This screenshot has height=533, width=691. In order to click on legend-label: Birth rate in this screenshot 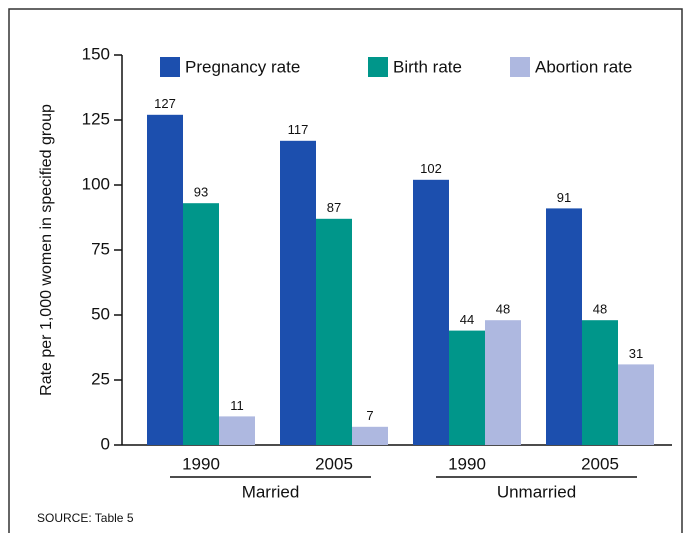, I will do `click(427, 66)`.